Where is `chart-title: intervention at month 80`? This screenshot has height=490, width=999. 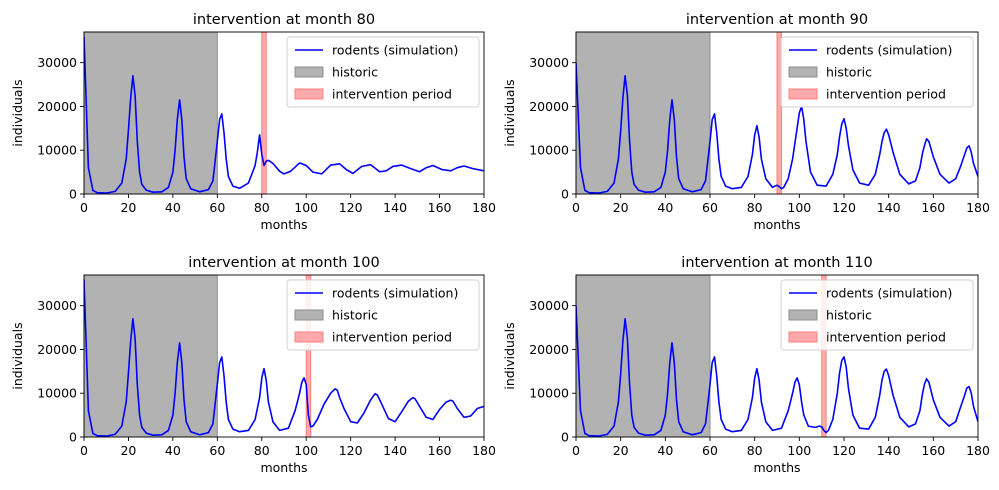 chart-title: intervention at month 80 is located at coordinates (284, 20).